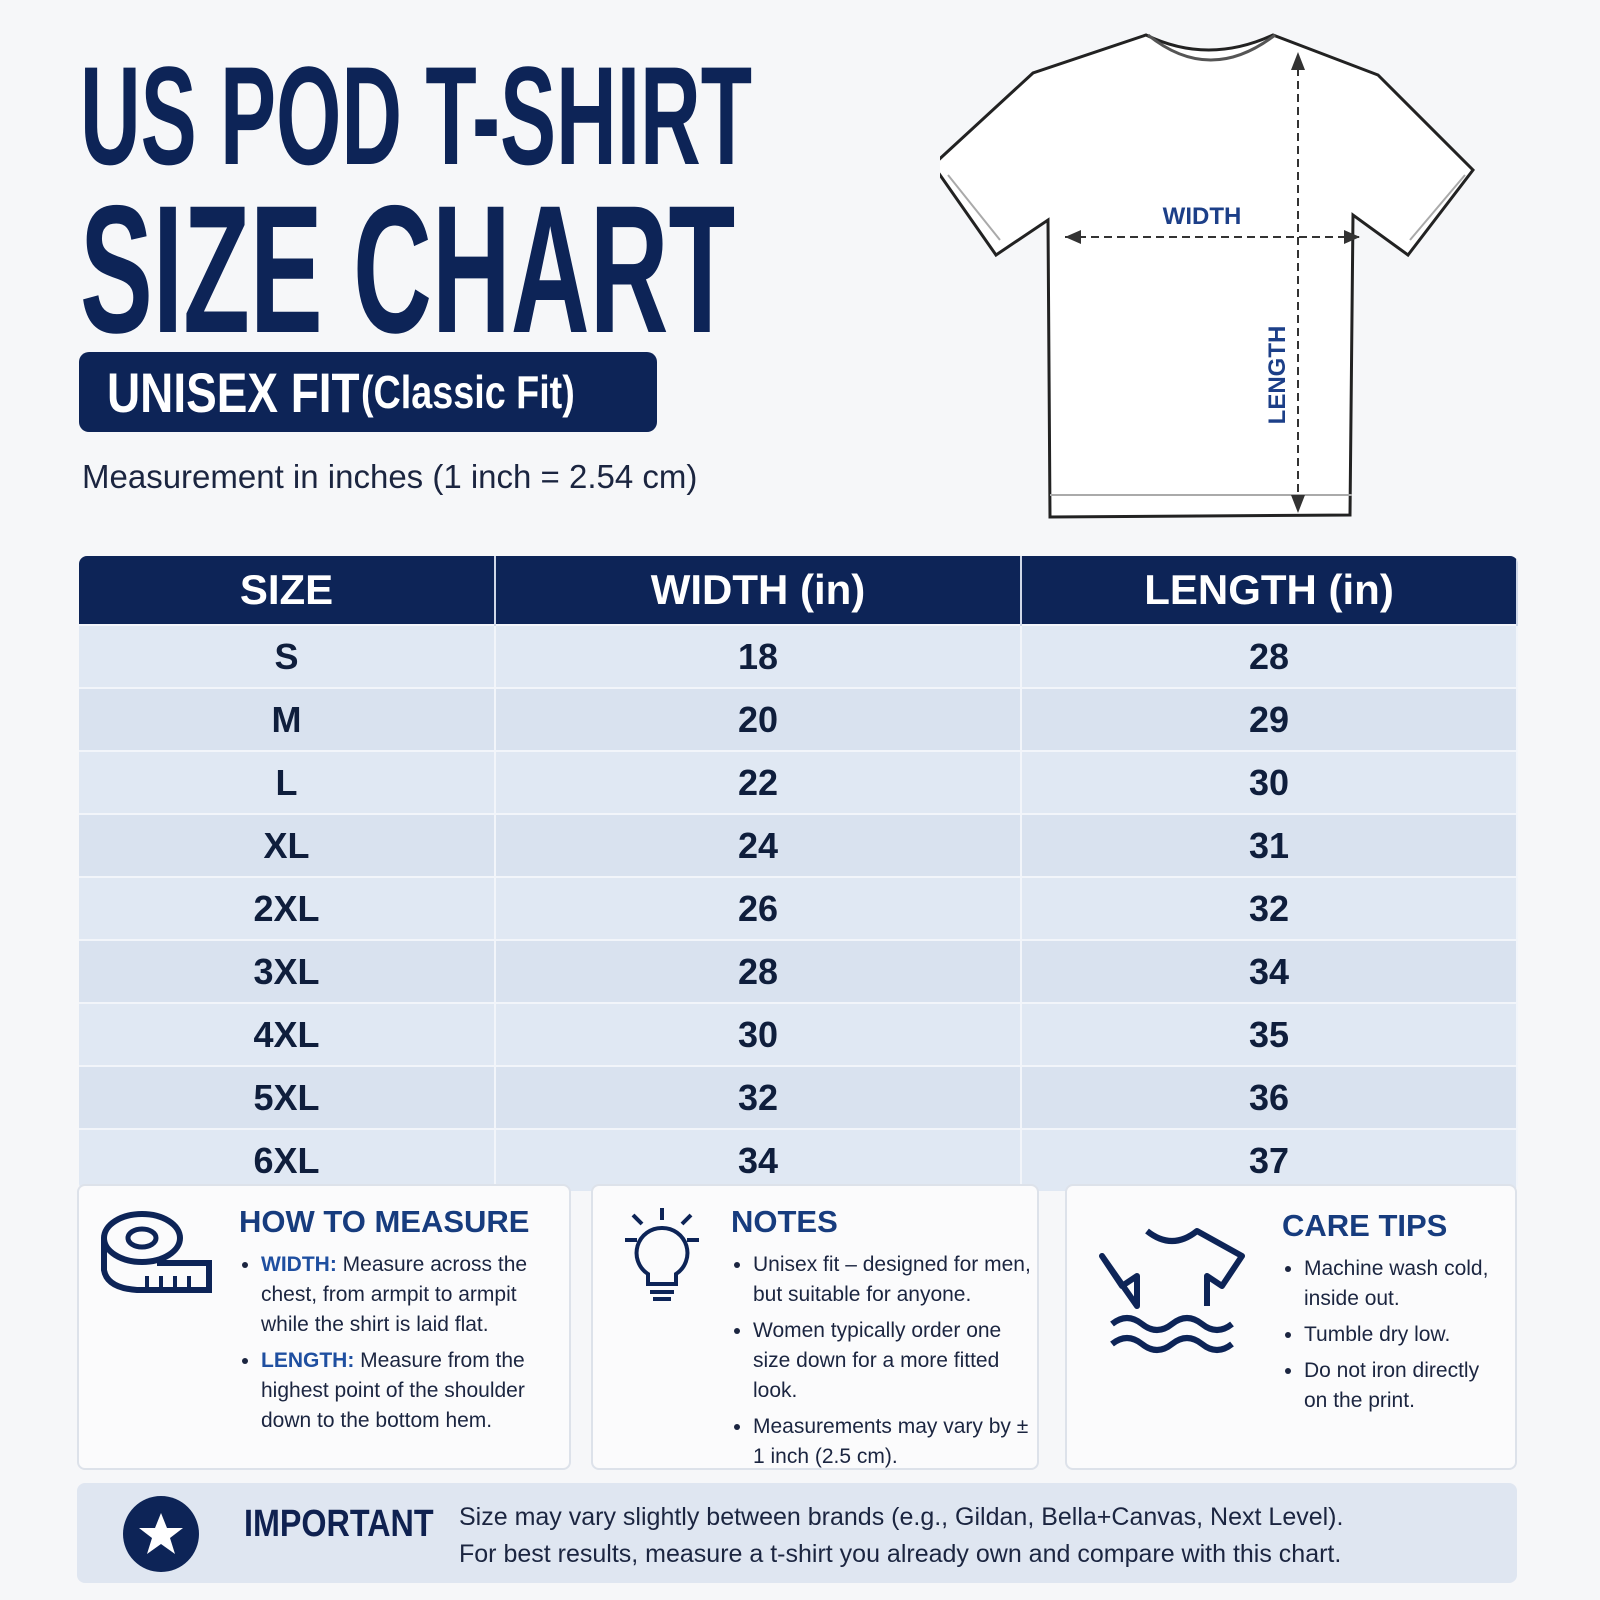  What do you see at coordinates (1269, 1159) in the screenshot?
I see `table-cell: 37` at bounding box center [1269, 1159].